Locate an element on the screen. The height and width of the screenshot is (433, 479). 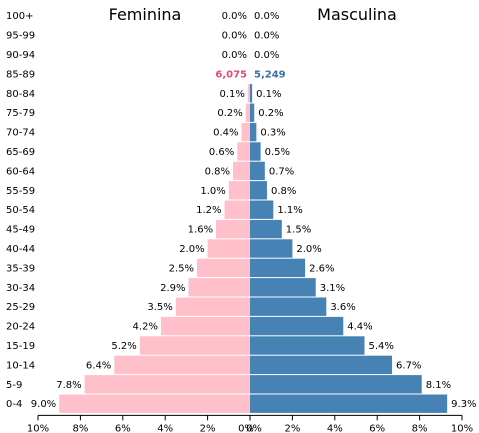
male-value-0-4: 9.3% is located at coordinates (463, 404).